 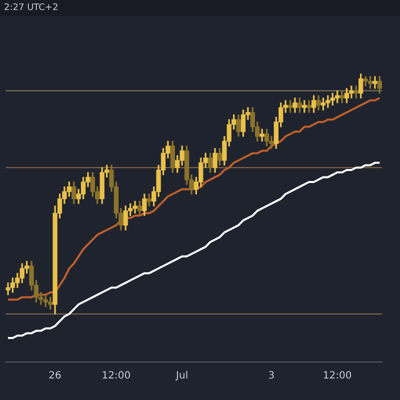 I want to click on x-tick-label: 3, so click(x=271, y=376).